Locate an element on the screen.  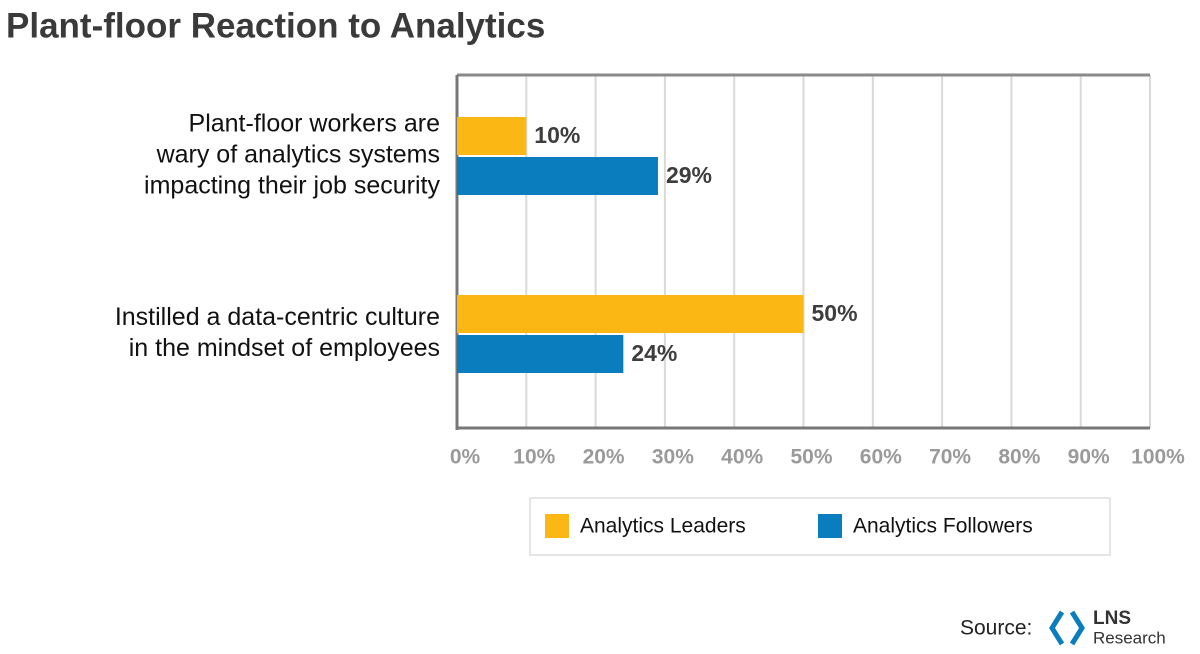
category-label: impacting their job security is located at coordinates (292, 186).